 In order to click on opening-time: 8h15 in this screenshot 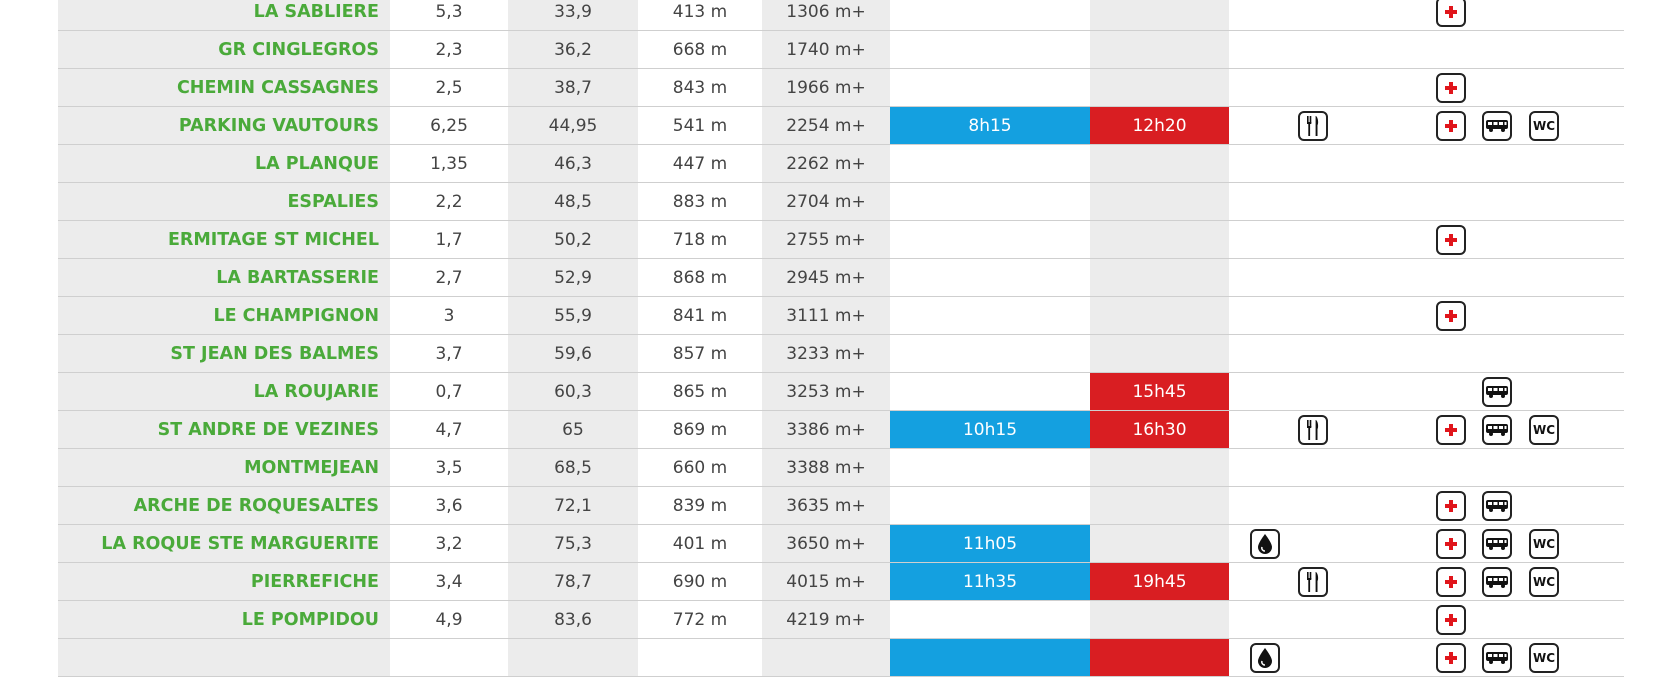, I will do `click(990, 125)`.